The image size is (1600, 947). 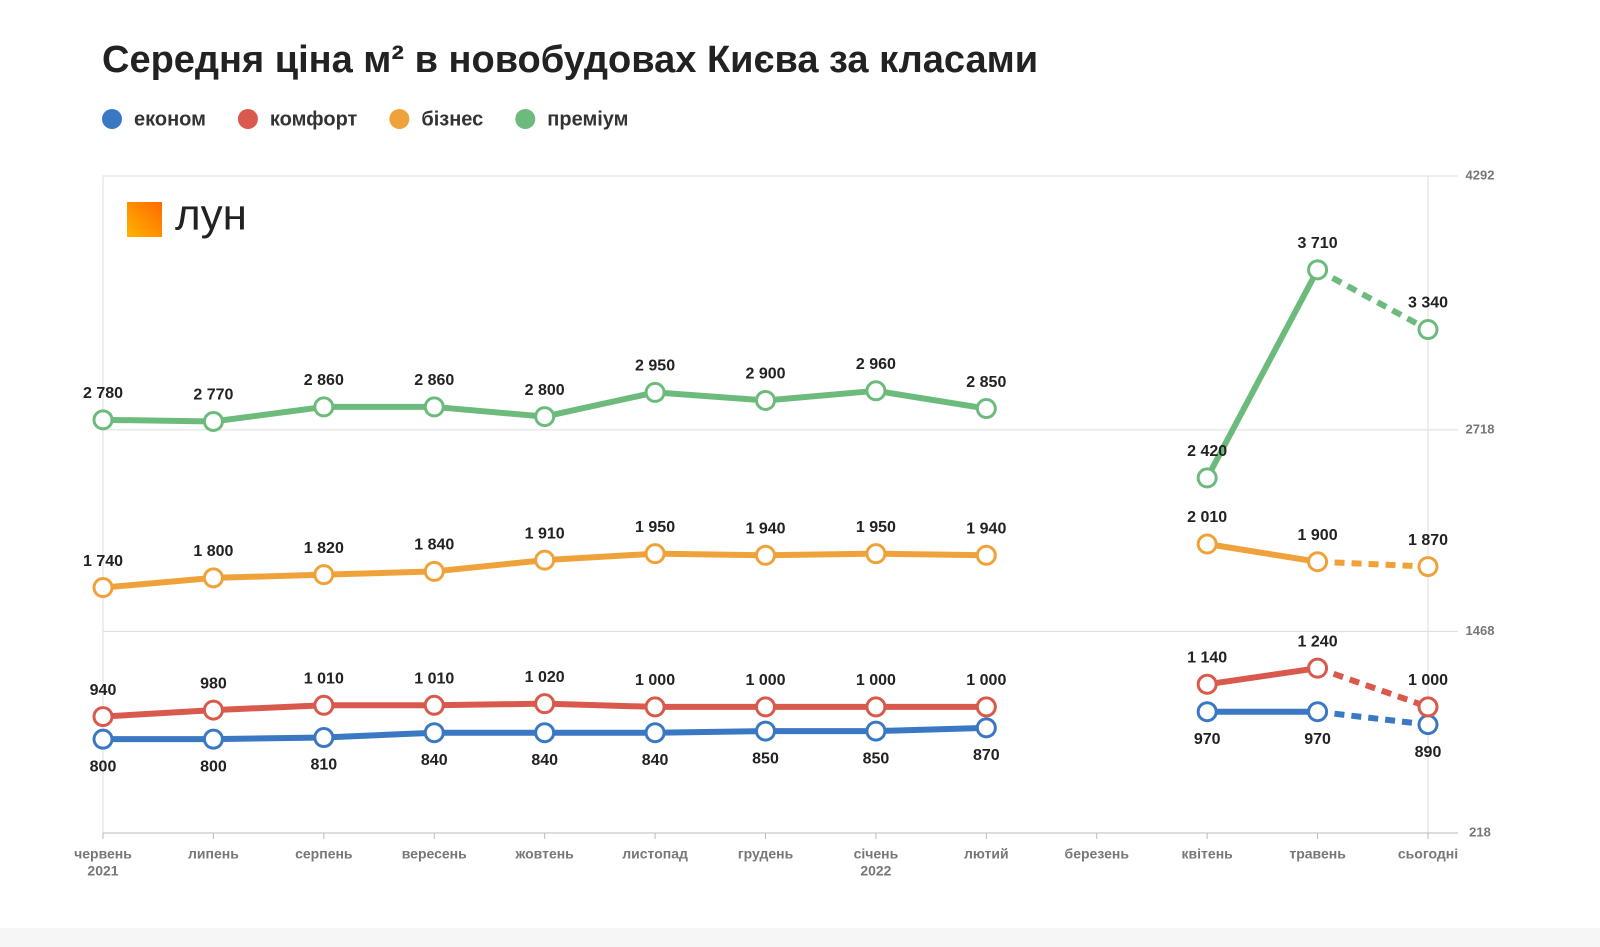 I want to click on logo-text: лун, so click(x=211, y=215).